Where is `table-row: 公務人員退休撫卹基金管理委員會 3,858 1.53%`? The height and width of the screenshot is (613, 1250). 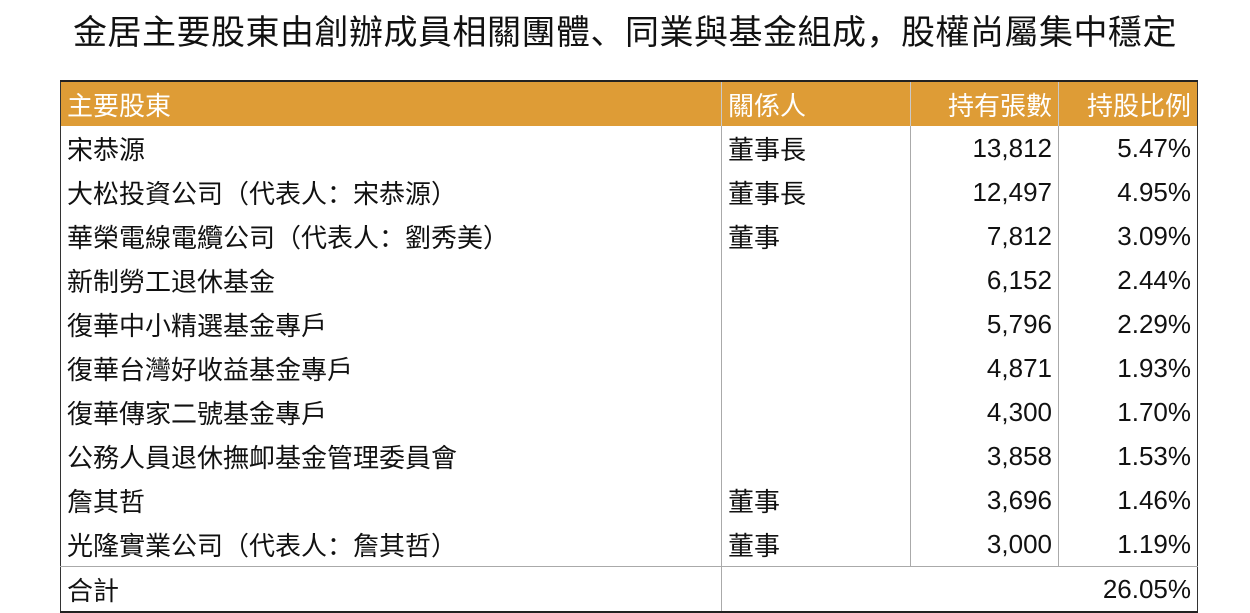 table-row: 公務人員退休撫卹基金管理委員會 3,858 1.53% is located at coordinates (629, 456).